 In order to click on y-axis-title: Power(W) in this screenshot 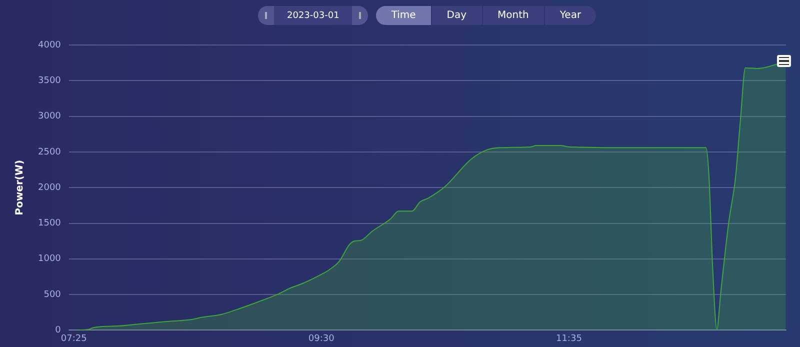, I will do `click(20, 188)`.